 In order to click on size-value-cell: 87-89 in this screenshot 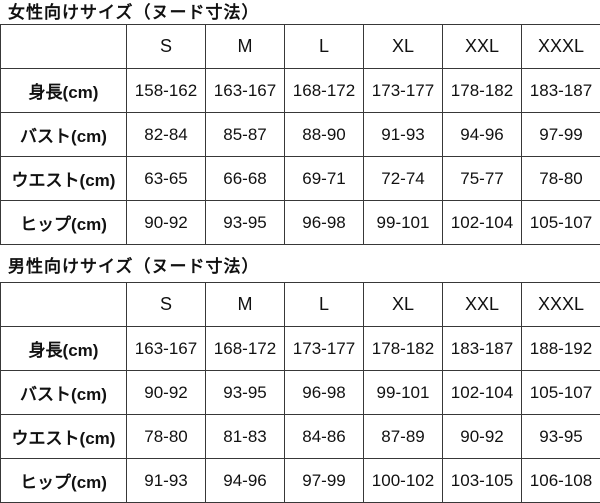, I will do `click(403, 436)`.